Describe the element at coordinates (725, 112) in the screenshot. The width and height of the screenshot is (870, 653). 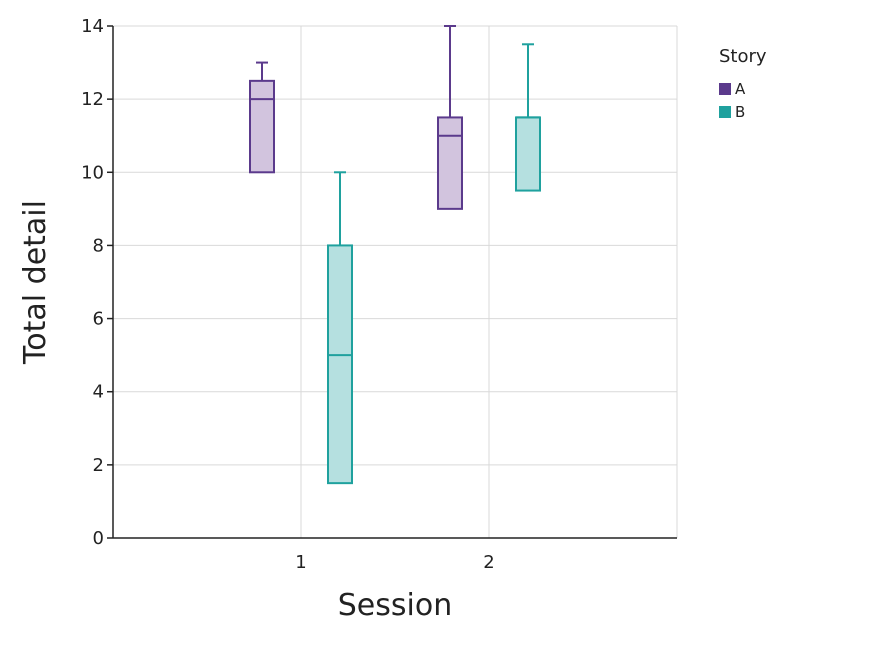
I see `legend-swatch-B` at that location.